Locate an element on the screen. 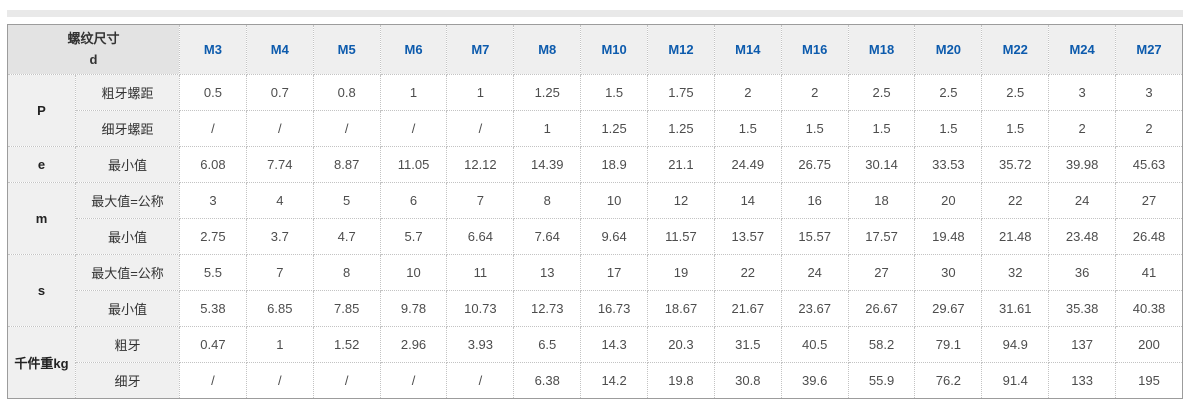  size-column-header: M7 is located at coordinates (480, 49).